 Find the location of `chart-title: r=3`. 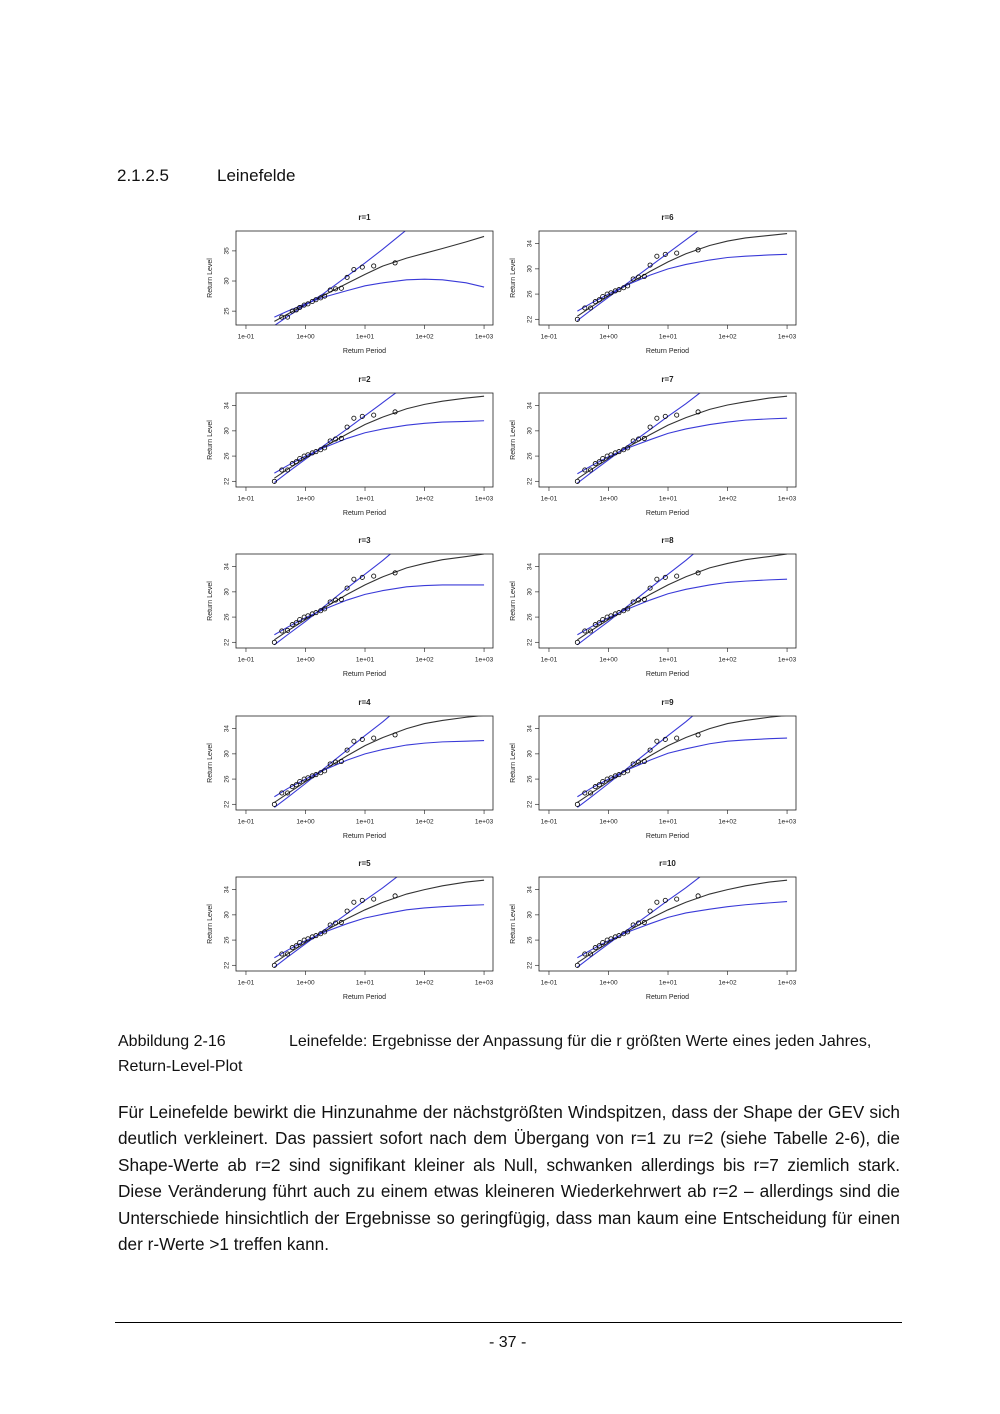

chart-title: r=3 is located at coordinates (364, 540).